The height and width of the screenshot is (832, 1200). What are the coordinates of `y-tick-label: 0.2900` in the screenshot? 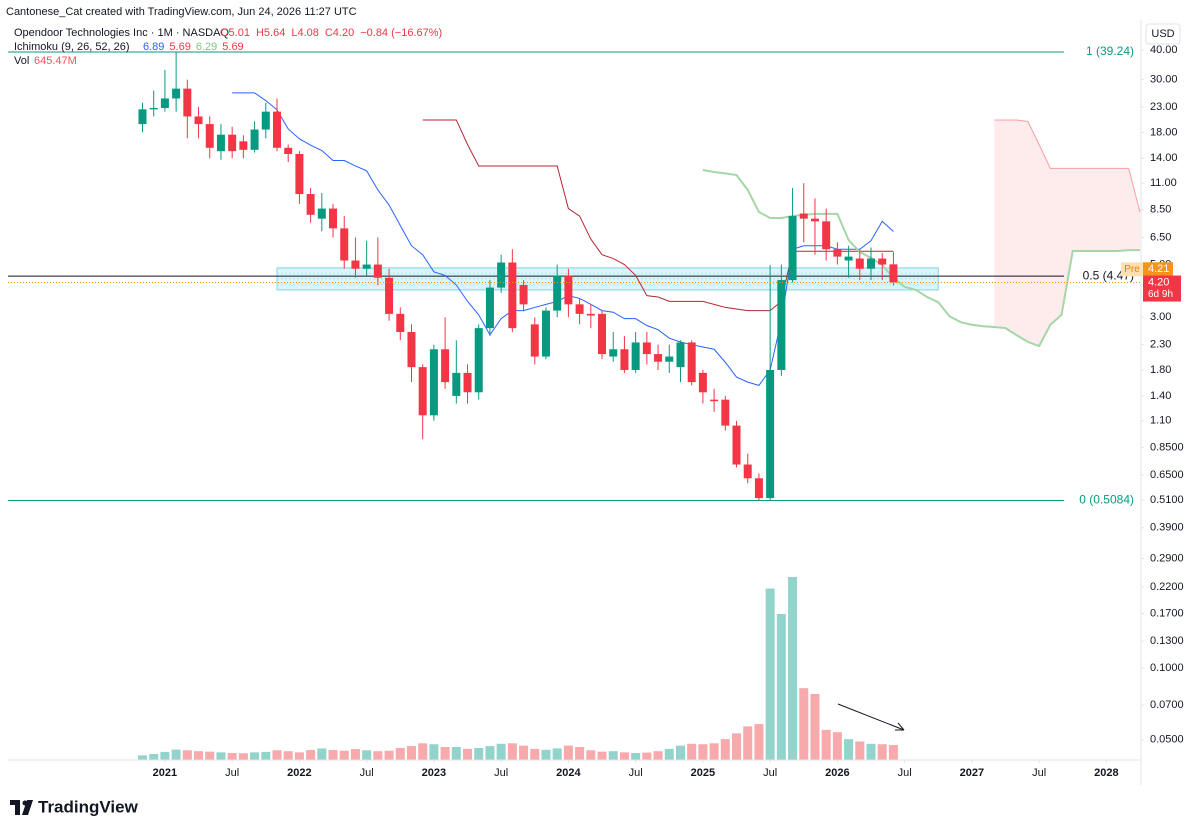 It's located at (1167, 558).